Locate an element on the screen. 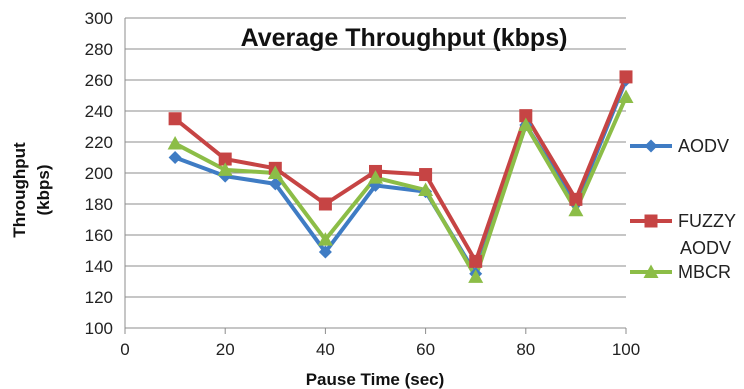 This screenshot has height=389, width=744. y-tick-label-140: 140 is located at coordinates (99, 266).